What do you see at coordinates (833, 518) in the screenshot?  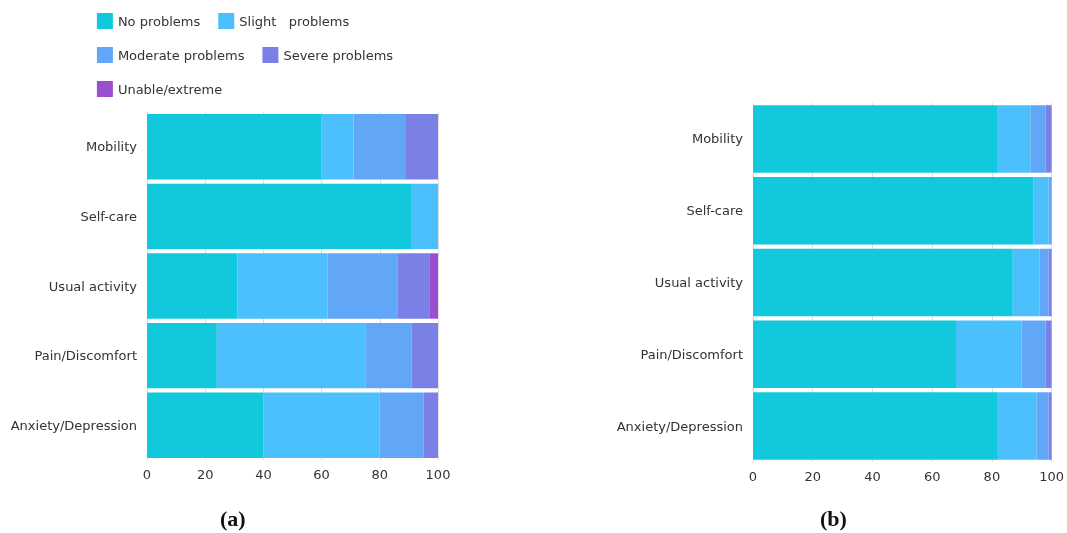 I see `text: (b)` at bounding box center [833, 518].